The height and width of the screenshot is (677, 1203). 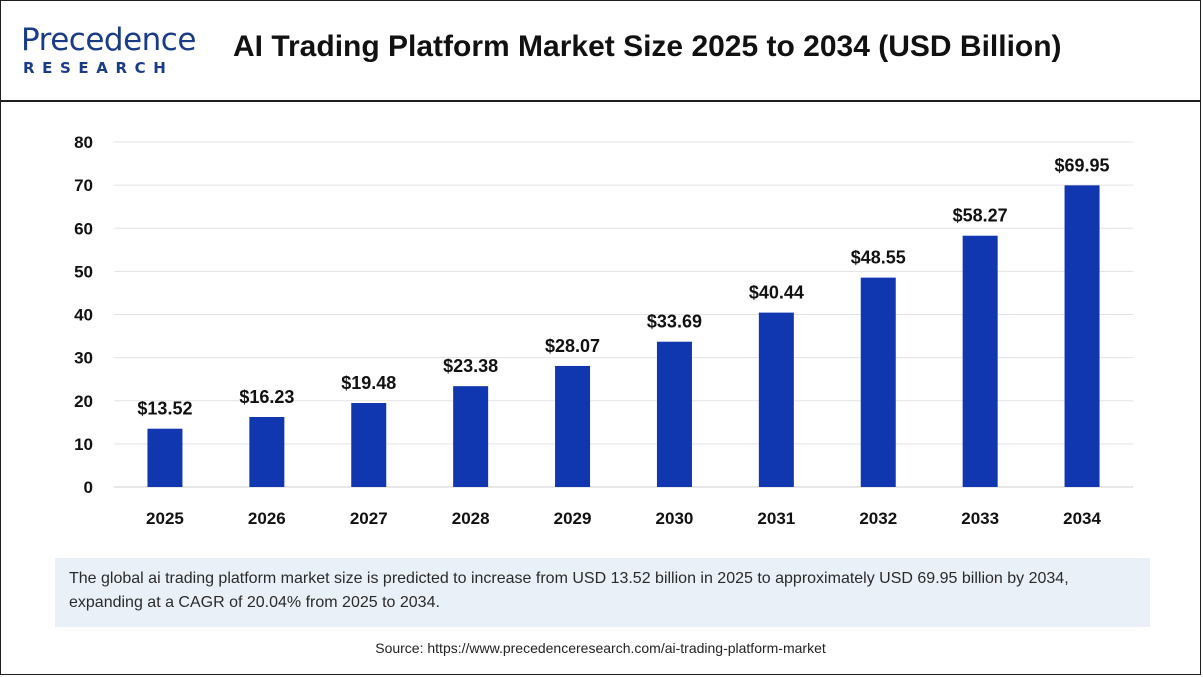 I want to click on bar-2025, so click(x=165, y=457).